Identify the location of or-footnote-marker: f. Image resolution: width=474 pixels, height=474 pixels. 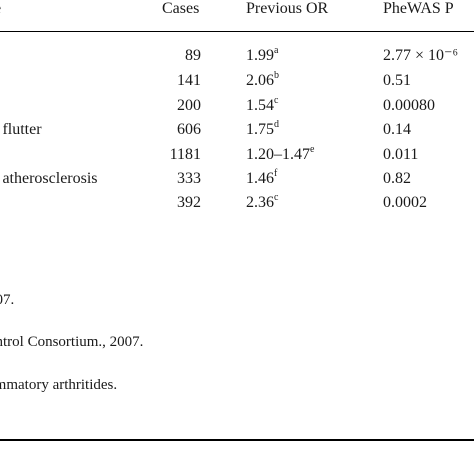
(276, 173).